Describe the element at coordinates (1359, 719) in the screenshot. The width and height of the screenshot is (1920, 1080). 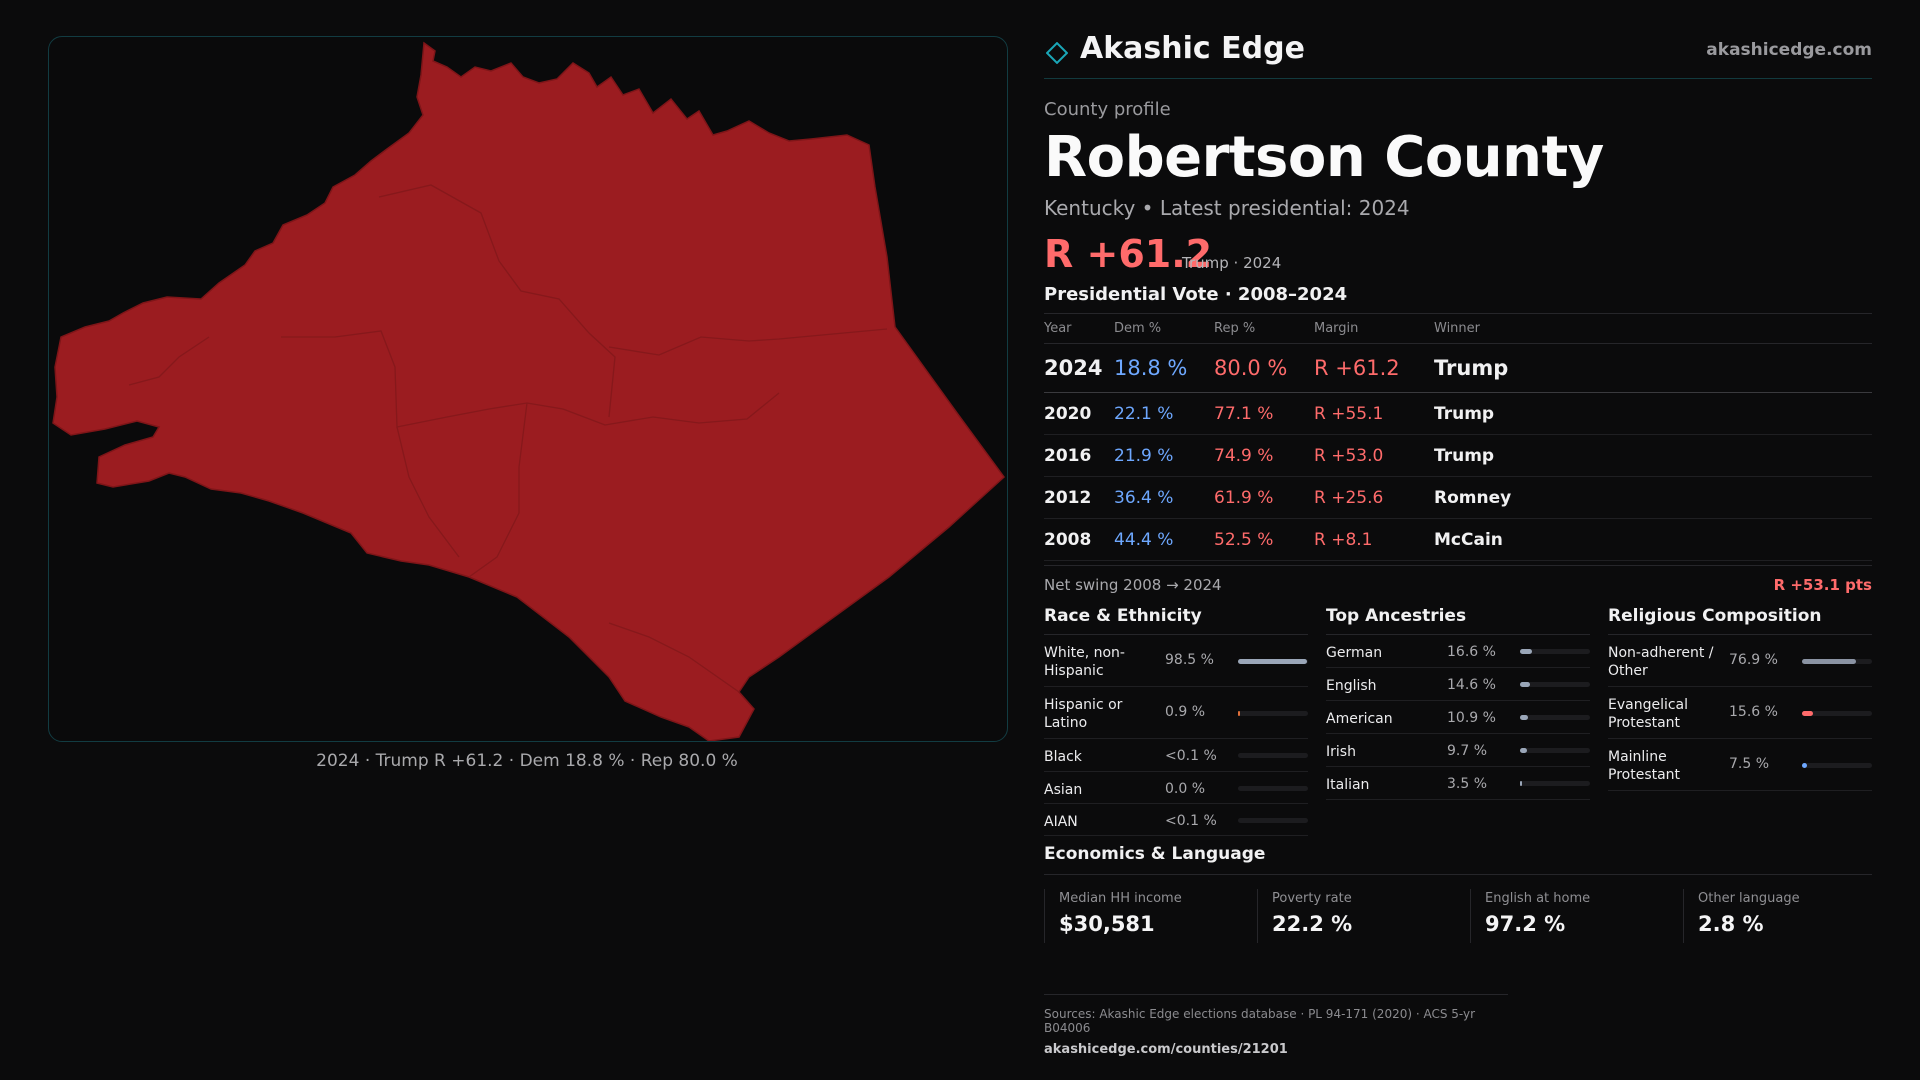
I see `bar-label: American` at that location.